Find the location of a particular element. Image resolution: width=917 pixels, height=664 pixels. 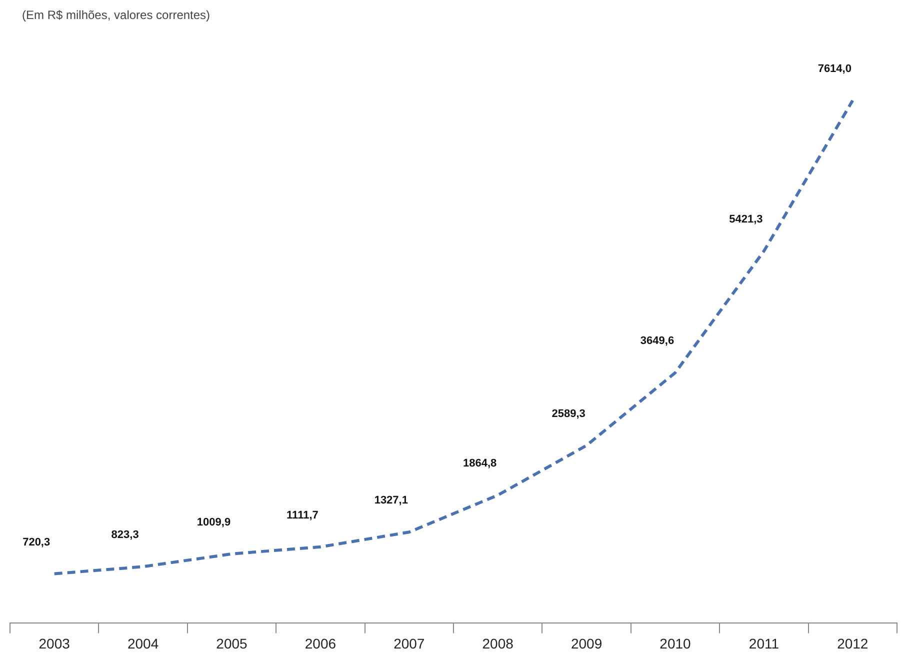

data-label: 1864,8 is located at coordinates (480, 464).